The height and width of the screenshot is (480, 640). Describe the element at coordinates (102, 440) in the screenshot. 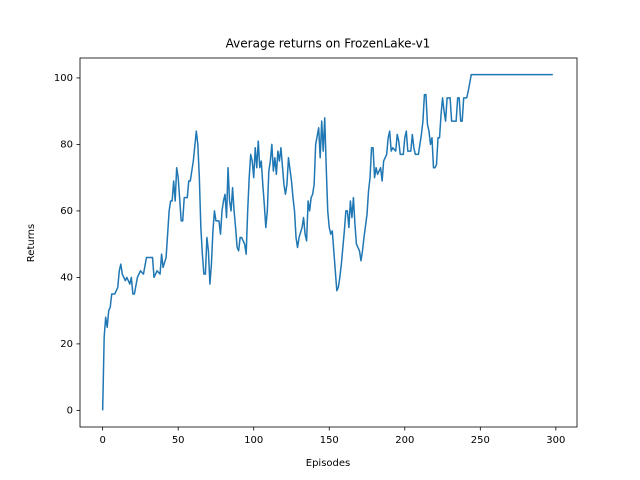

I see `x-tick-label: 0` at that location.